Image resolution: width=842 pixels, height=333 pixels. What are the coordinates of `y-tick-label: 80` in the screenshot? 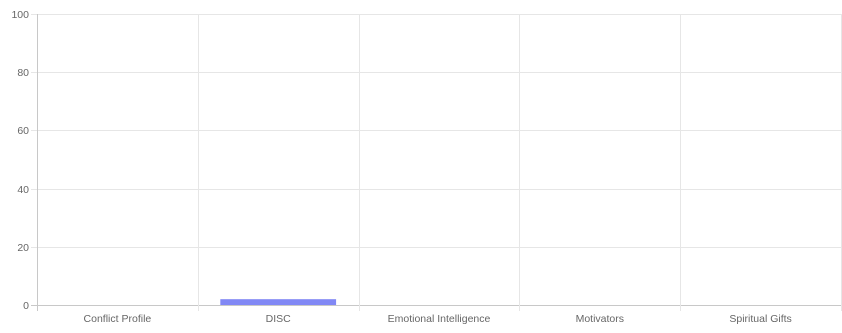 It's located at (23, 73).